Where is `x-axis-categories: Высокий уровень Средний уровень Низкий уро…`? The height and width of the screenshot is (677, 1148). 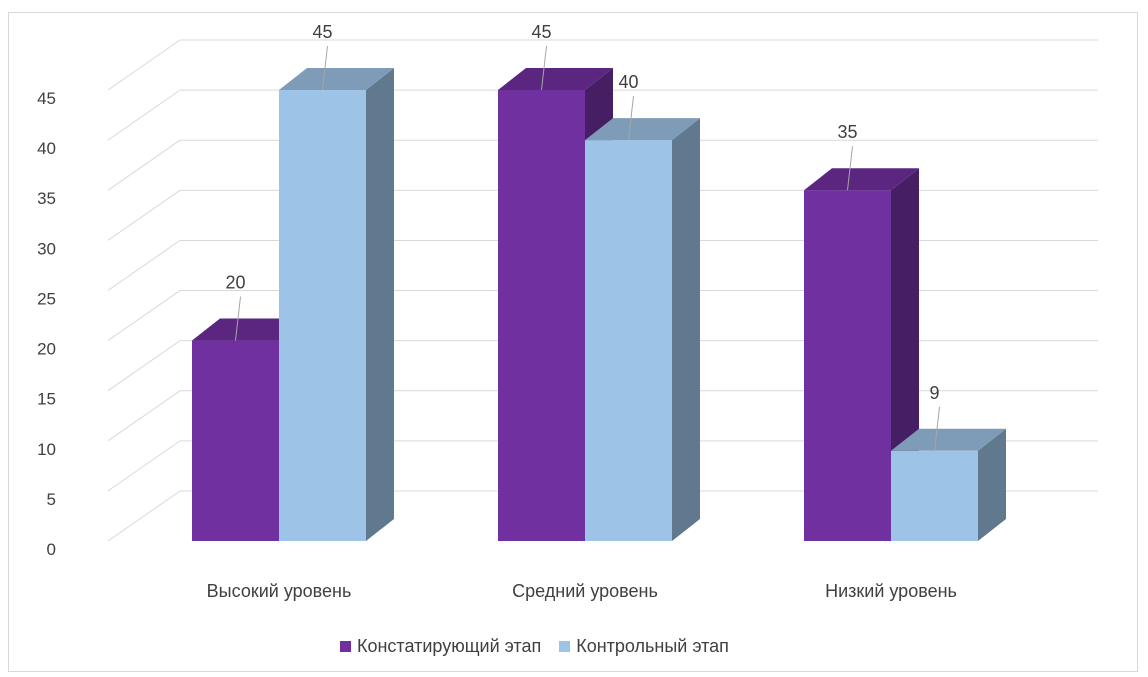
x-axis-categories: Высокий уровень Средний уровень Низкий уро… is located at coordinates (582, 591).